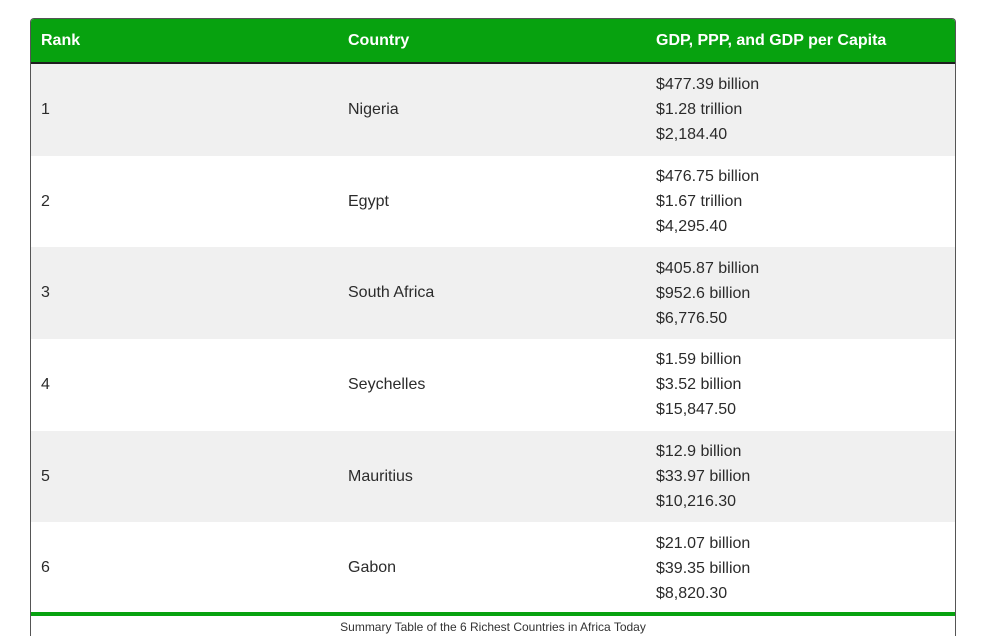 This screenshot has width=1004, height=636. Describe the element at coordinates (708, 268) in the screenshot. I see `gdp-value: $405.87 billion` at that location.